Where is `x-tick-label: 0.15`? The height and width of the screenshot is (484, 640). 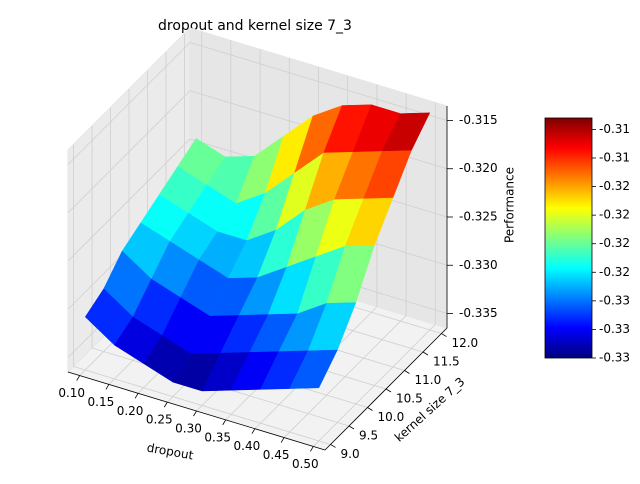 x-tick-label: 0.15 is located at coordinates (101, 402).